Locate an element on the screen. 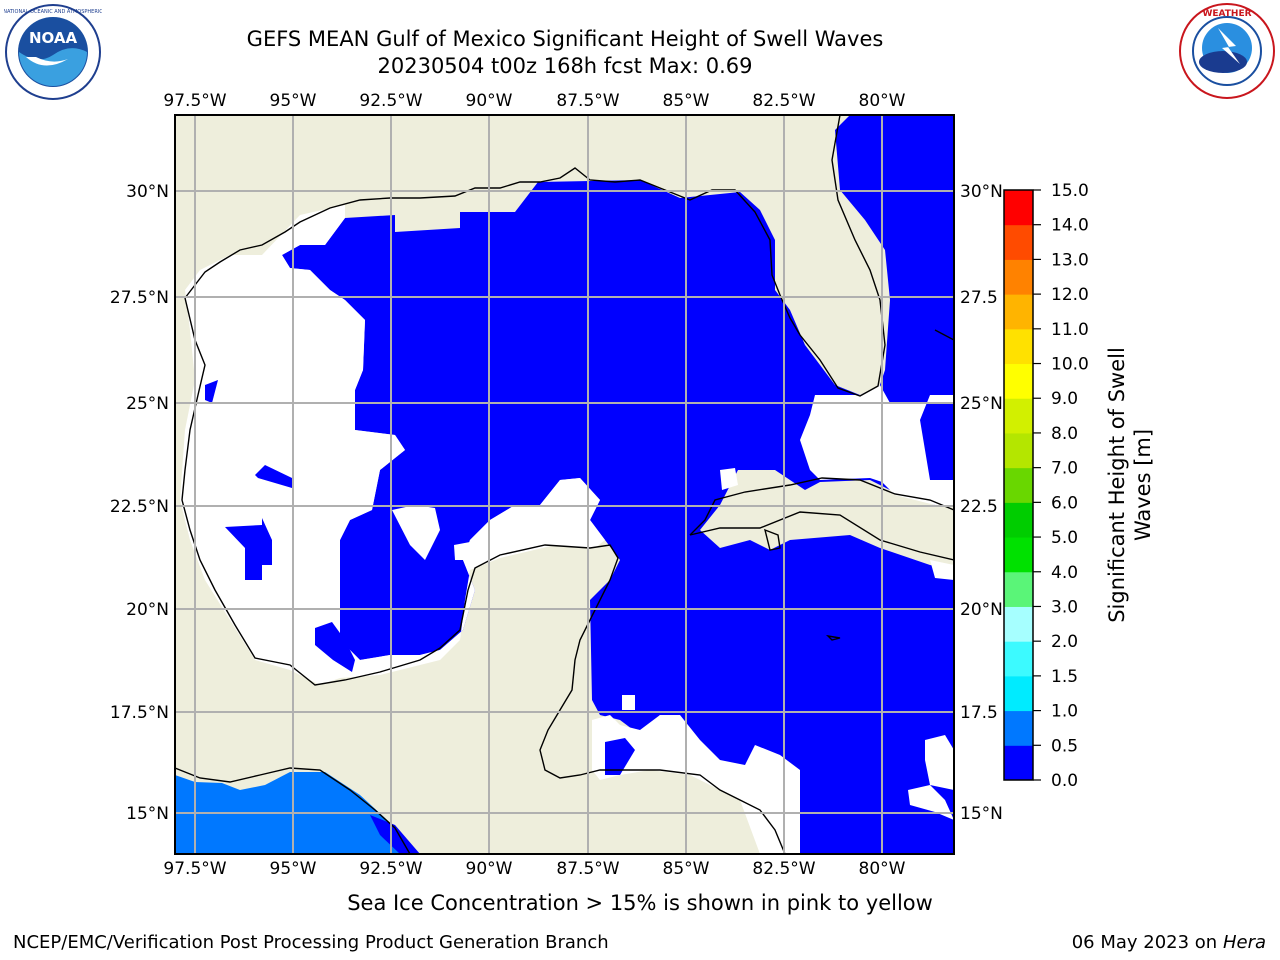  lat-label-right: 25°N is located at coordinates (981, 404).